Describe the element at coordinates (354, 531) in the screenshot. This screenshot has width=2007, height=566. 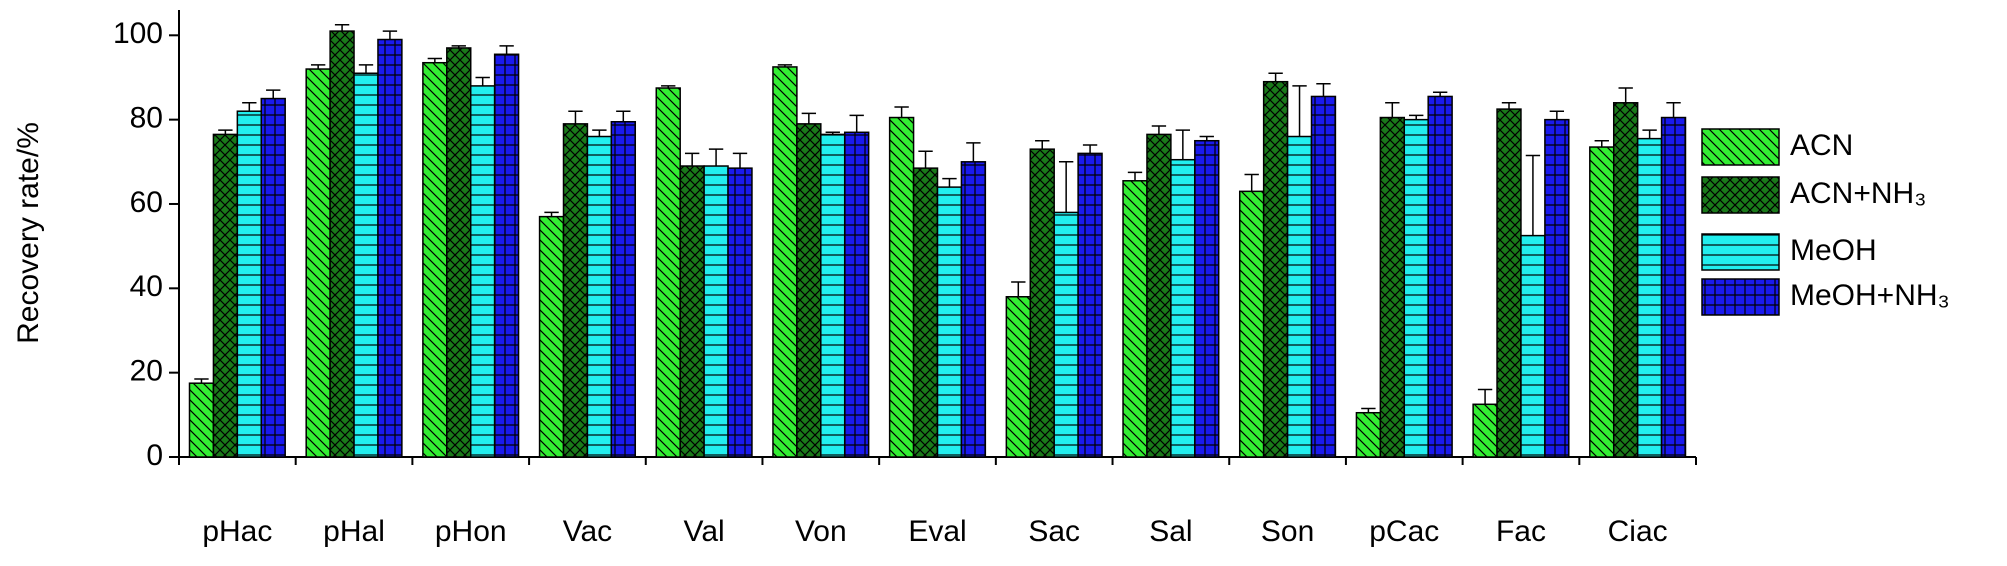
I see `x-tick-label: pHal` at that location.